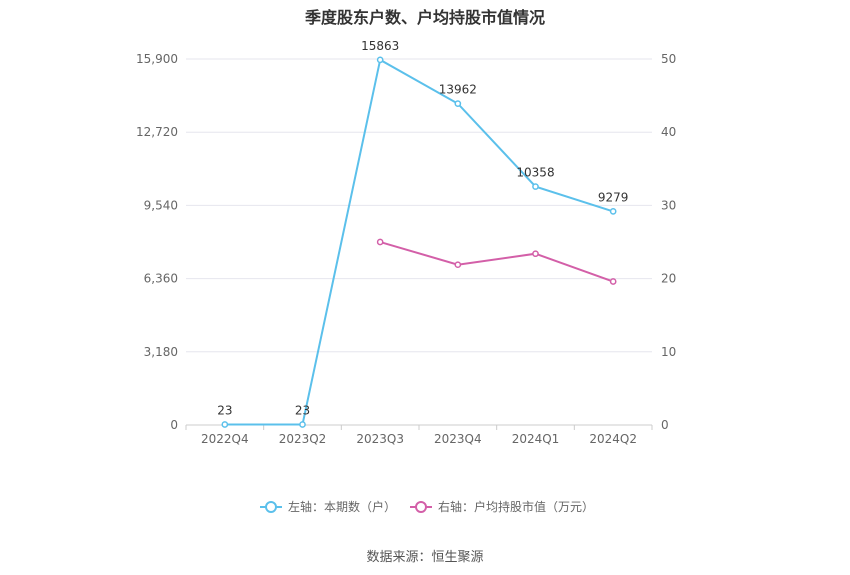 Image resolution: width=850 pixels, height=575 pixels. Describe the element at coordinates (342, 506) in the screenshot. I see `legend-label: 左轴：本期数（户）` at that location.